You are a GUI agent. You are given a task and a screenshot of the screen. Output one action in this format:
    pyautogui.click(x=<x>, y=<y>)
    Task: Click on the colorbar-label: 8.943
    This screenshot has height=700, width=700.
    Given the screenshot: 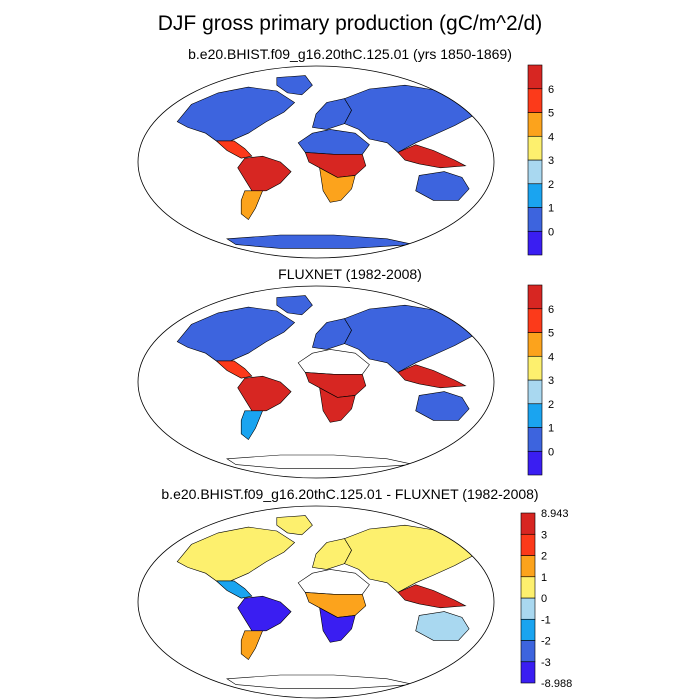 What is the action you would take?
    pyautogui.click(x=555, y=514)
    